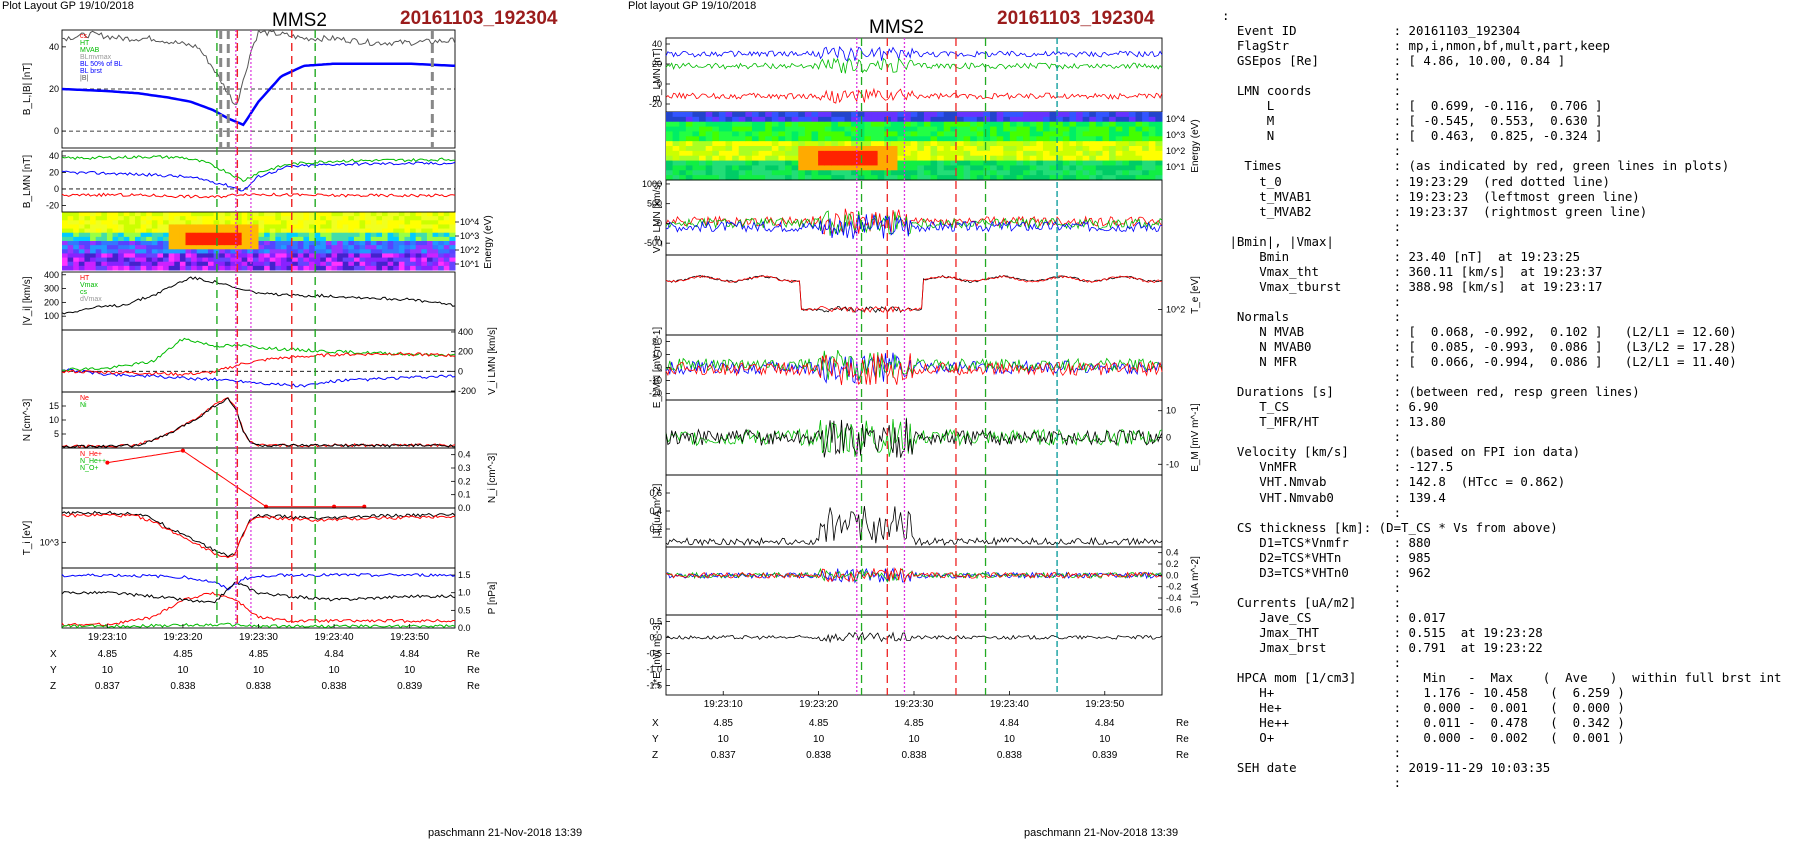 This screenshot has height=841, width=1804. What do you see at coordinates (1412, 271) in the screenshot?
I see `info-line: Vmax_tht : 360.11 [km/s] at 19:23:37` at bounding box center [1412, 271].